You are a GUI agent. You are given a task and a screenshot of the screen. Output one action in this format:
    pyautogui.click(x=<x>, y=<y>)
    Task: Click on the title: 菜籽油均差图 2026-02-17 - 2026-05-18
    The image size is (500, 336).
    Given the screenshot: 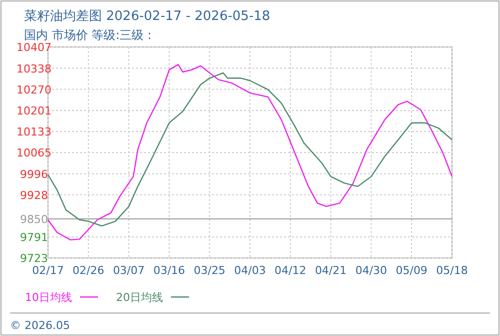 What is the action you would take?
    pyautogui.click(x=147, y=16)
    